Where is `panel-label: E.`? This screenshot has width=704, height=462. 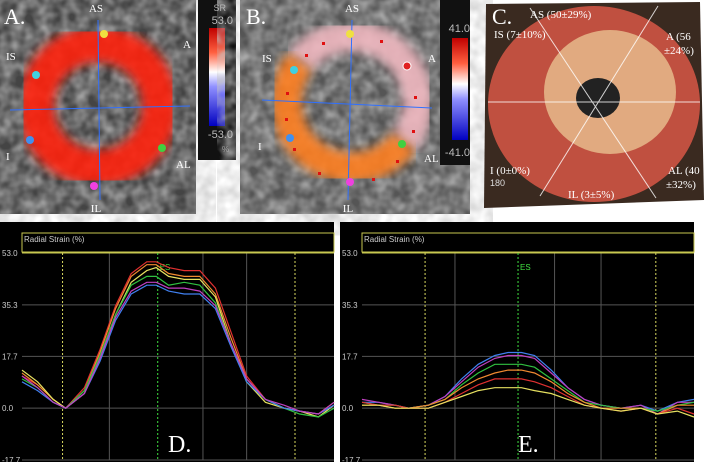 panel-label: E. is located at coordinates (528, 445).